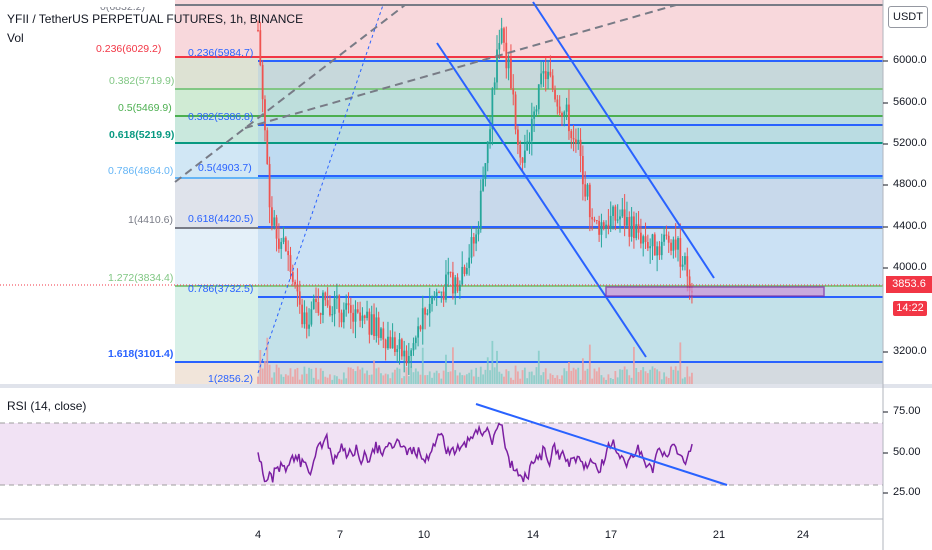 The image size is (932, 550). I want to click on fib-label-top-partial: 0(6832.2), so click(122, 7).